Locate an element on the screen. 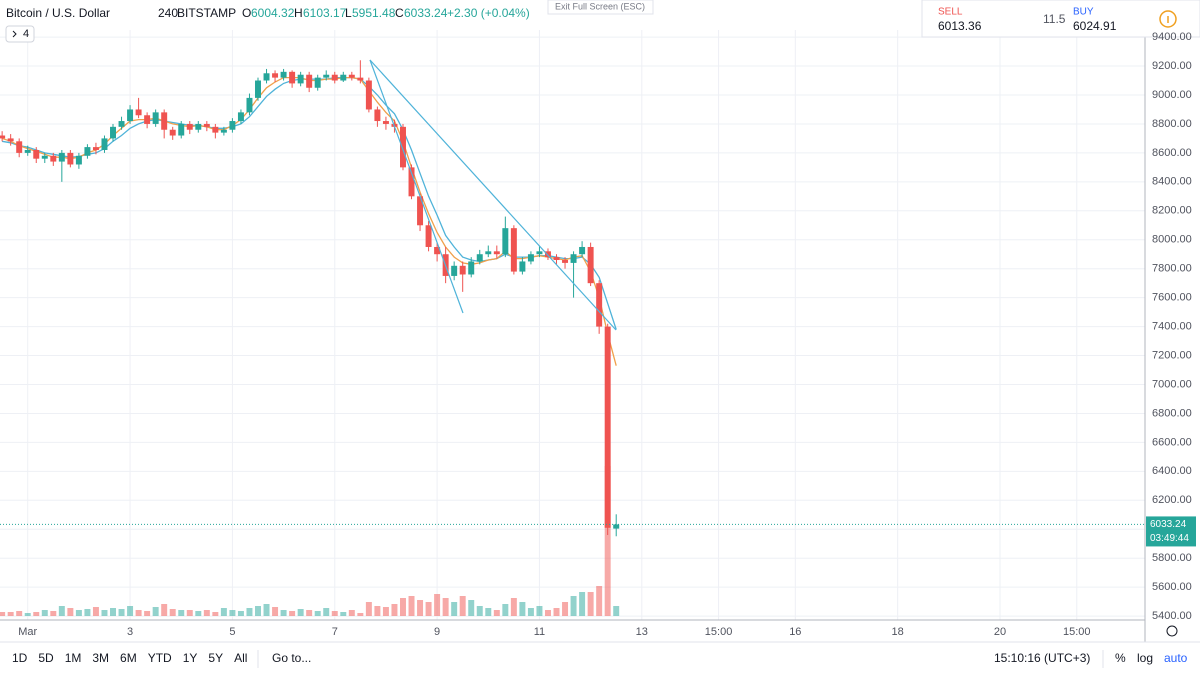 The image size is (1200, 675). y-tick-label: 8400.00 is located at coordinates (1172, 182).